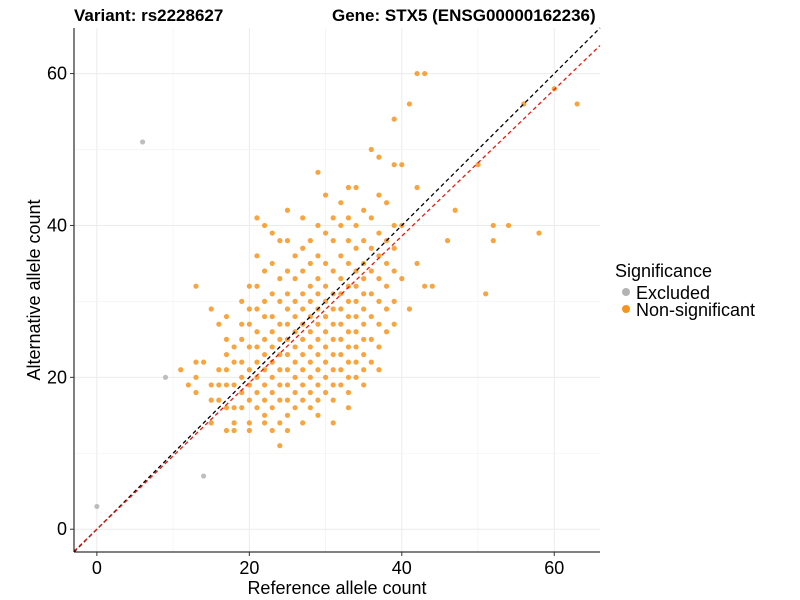 The width and height of the screenshot is (800, 600). I want to click on chart-title-variant: Variant: rs2228627, so click(148, 15).